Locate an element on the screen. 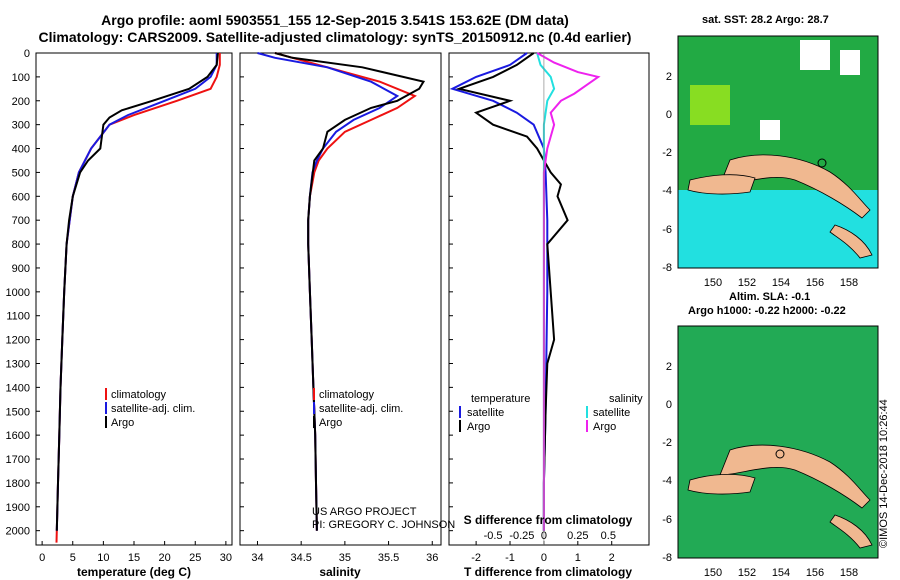 This screenshot has width=900, height=580. map-lon-label: 152 is located at coordinates (747, 573).